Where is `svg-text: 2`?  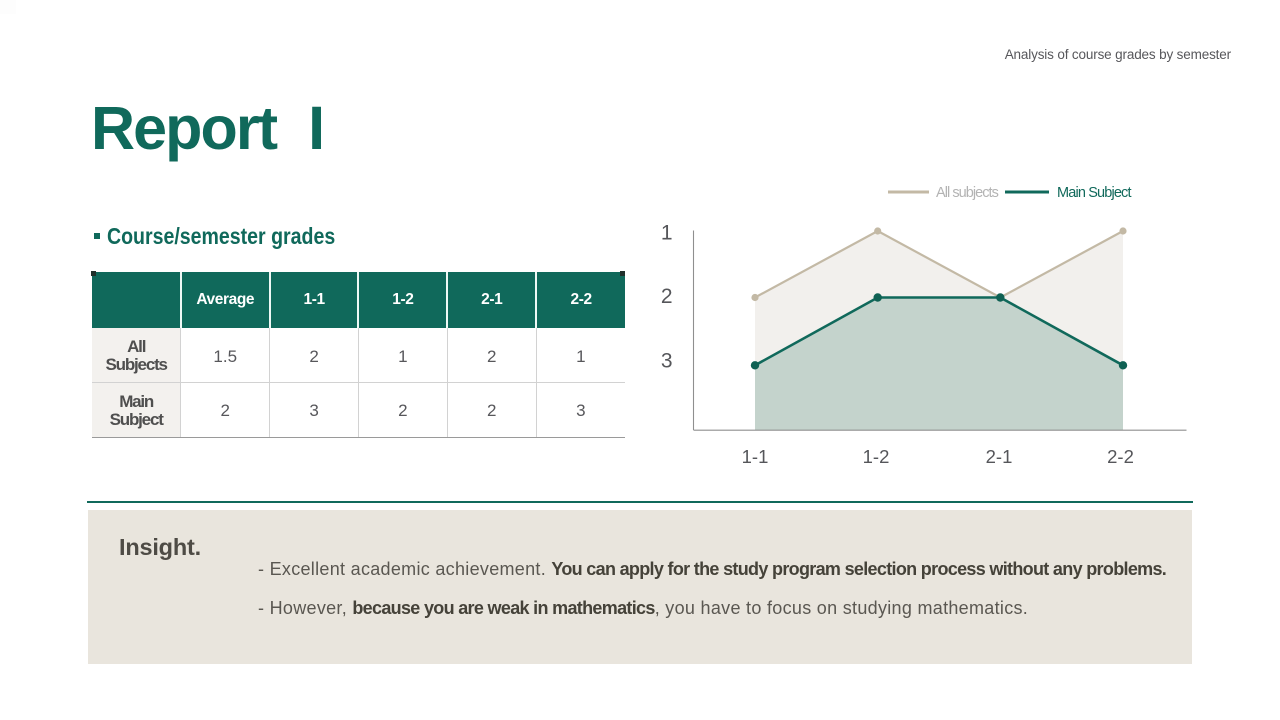
svg-text: 2 is located at coordinates (667, 296).